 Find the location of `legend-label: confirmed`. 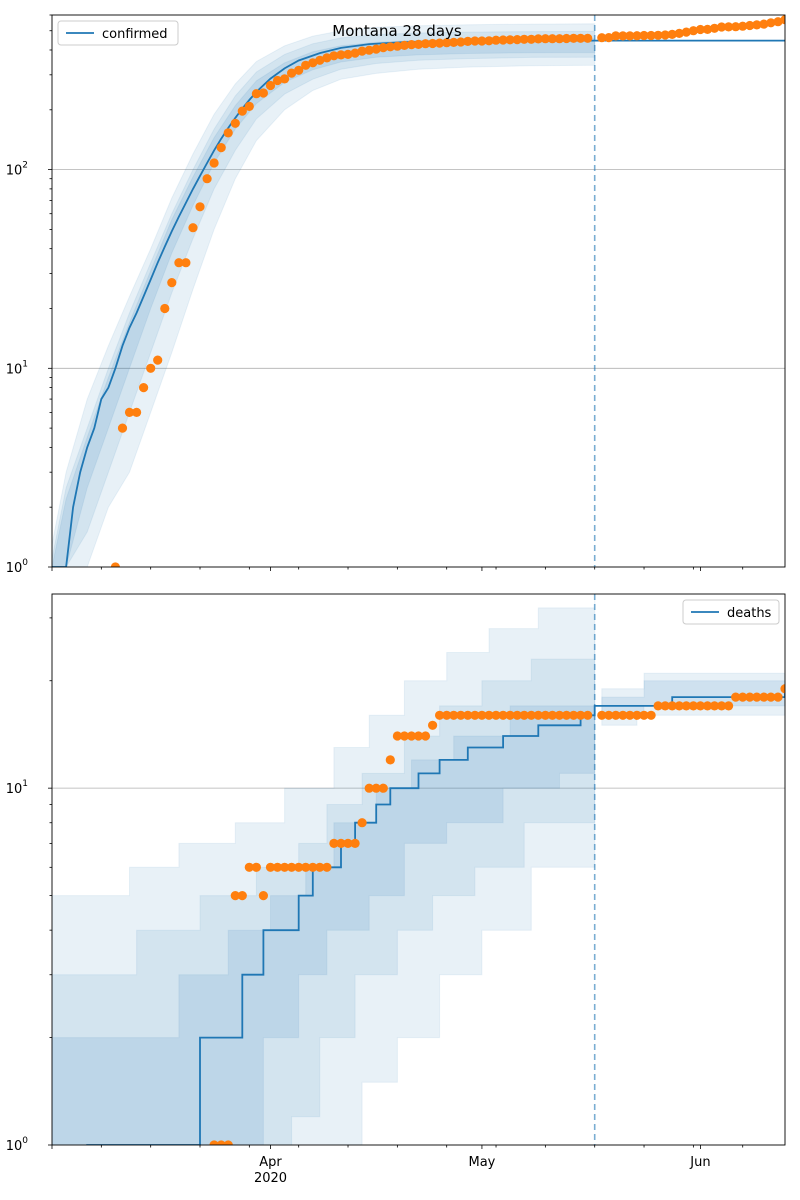

legend-label: confirmed is located at coordinates (135, 34).